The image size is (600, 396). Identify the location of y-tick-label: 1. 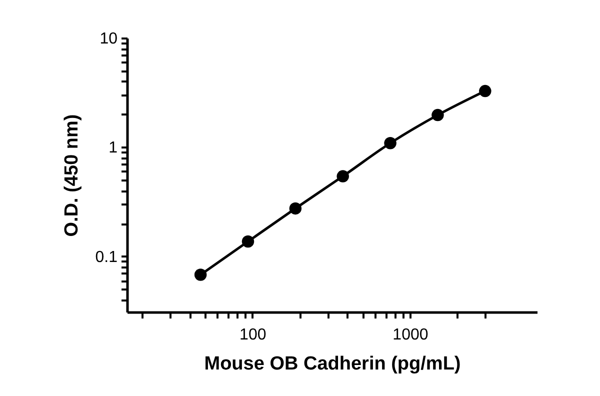
(113, 148).